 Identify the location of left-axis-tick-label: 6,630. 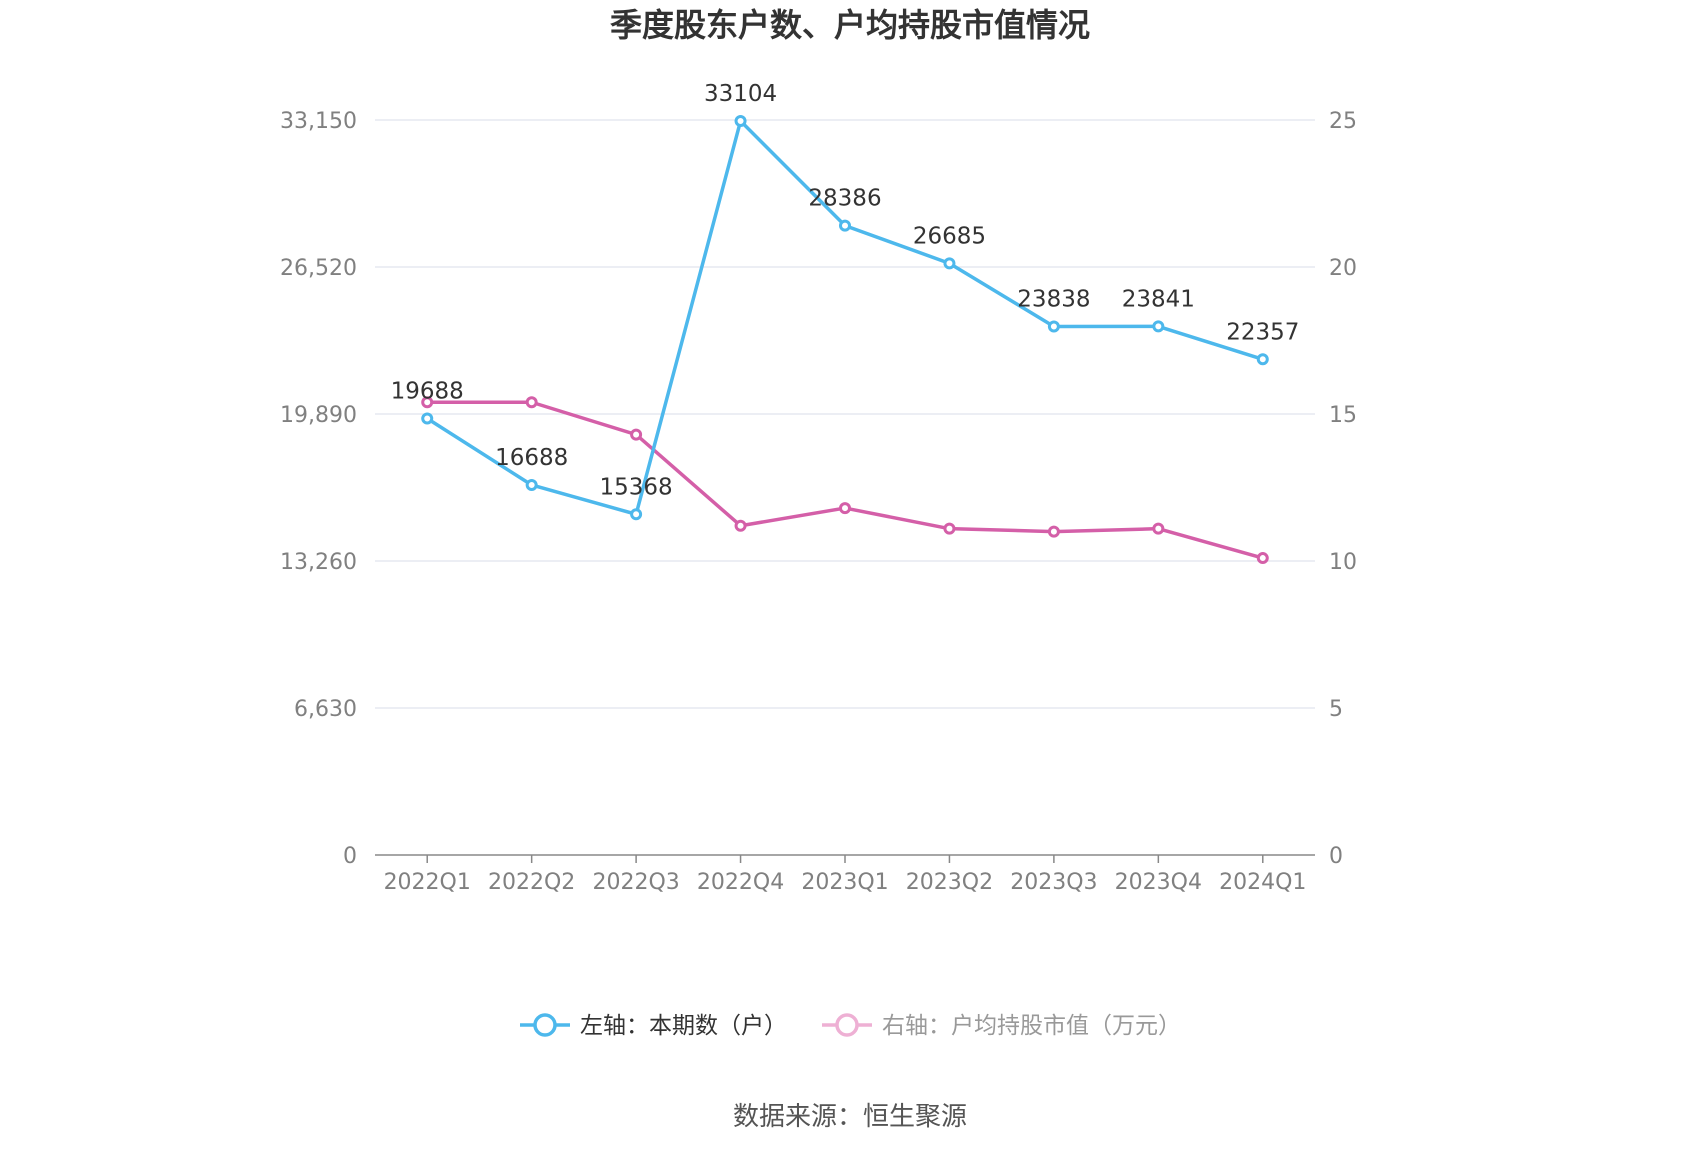
(325, 709).